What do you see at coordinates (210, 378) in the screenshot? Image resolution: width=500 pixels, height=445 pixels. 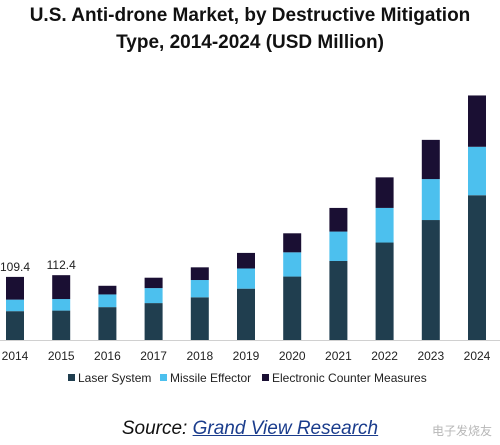 I see `legend-label: Missile Effector` at bounding box center [210, 378].